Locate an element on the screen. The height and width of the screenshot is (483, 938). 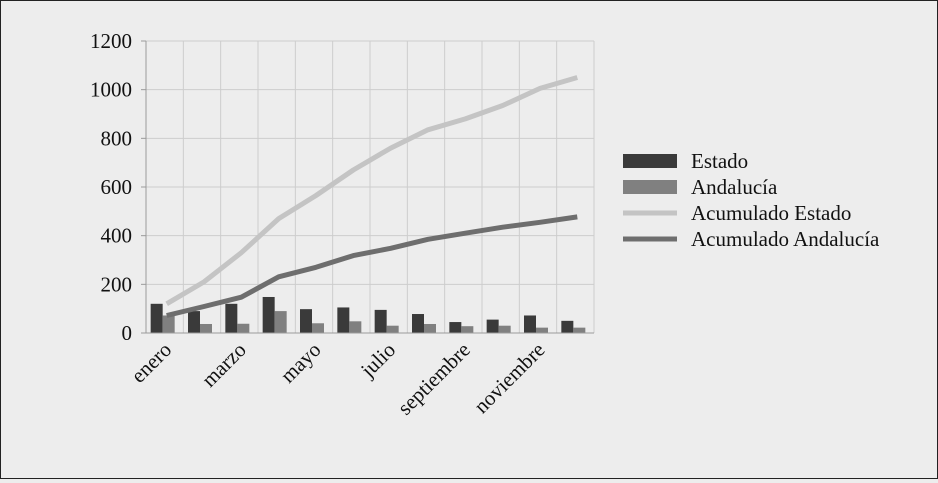
bar-estado-abril is located at coordinates (268, 314).